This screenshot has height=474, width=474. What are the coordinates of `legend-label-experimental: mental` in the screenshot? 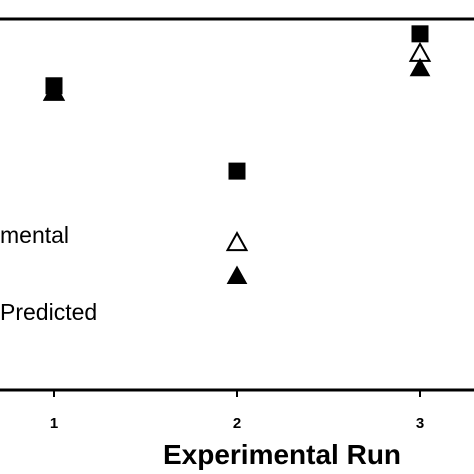 It's located at (34, 235).